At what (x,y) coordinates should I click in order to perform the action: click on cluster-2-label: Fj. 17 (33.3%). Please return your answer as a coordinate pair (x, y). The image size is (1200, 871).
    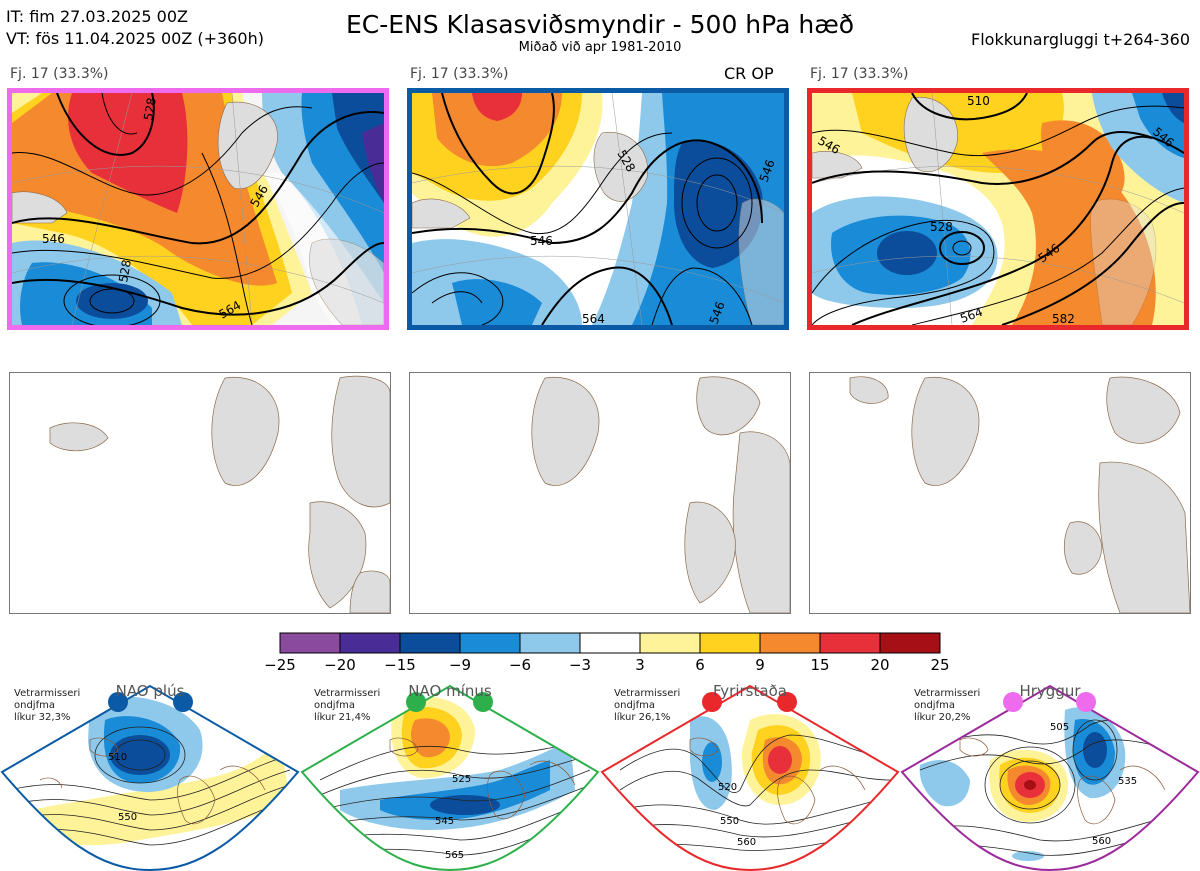
    Looking at the image, I should click on (459, 74).